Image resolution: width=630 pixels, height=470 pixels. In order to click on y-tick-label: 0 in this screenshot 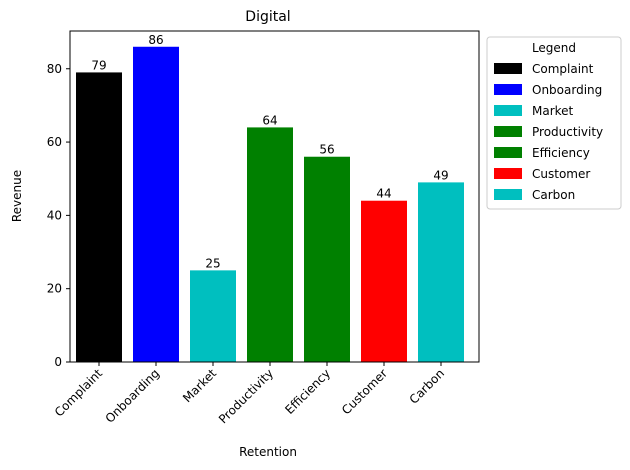, I will do `click(58, 362)`.